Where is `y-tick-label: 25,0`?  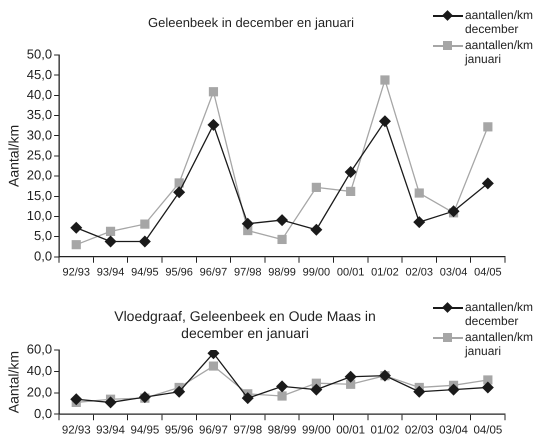
y-tick-label: 25,0 is located at coordinates (39, 154).